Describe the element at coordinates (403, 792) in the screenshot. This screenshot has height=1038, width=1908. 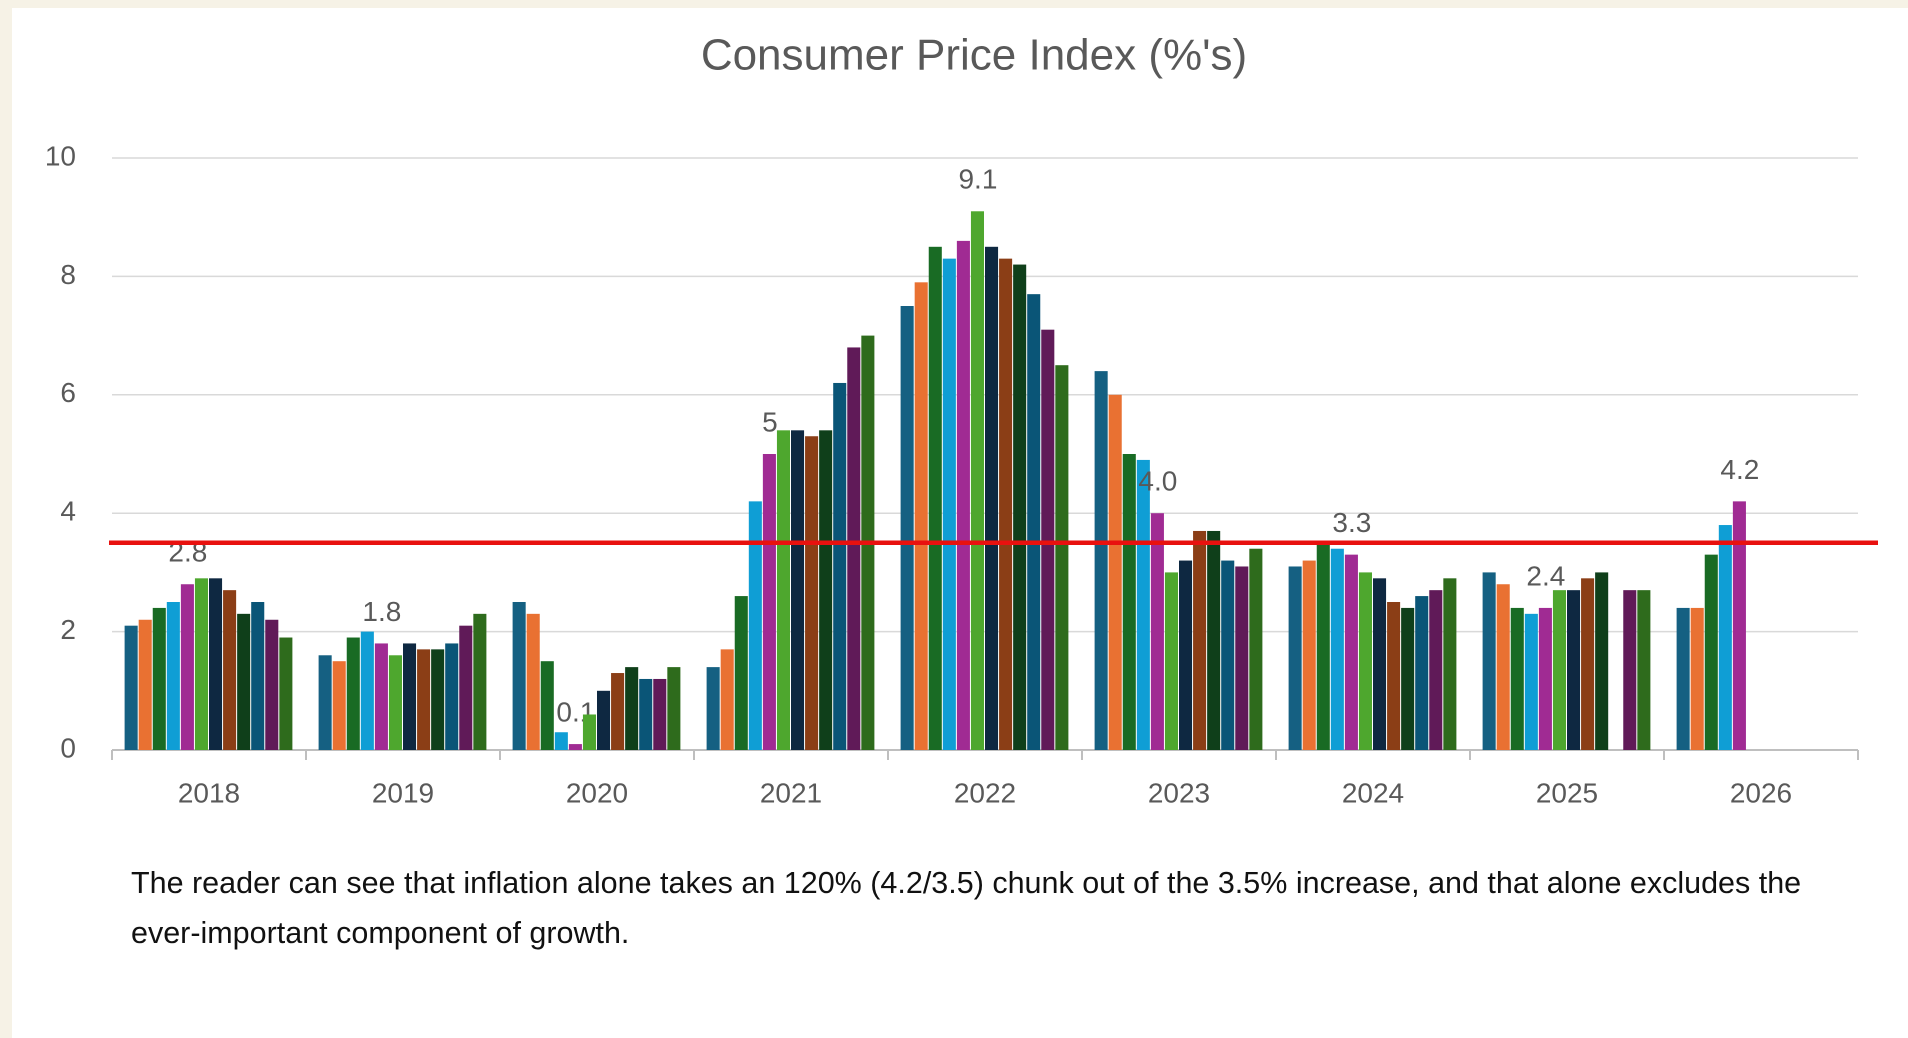
I see `x-tick-label: 2019` at that location.